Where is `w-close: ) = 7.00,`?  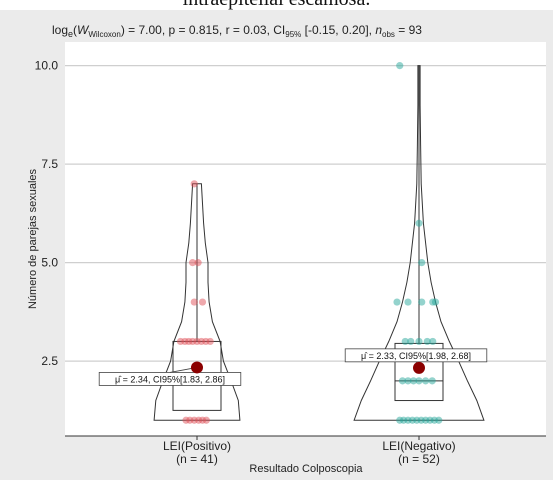
w-close: ) = 7.00, is located at coordinates (145, 30).